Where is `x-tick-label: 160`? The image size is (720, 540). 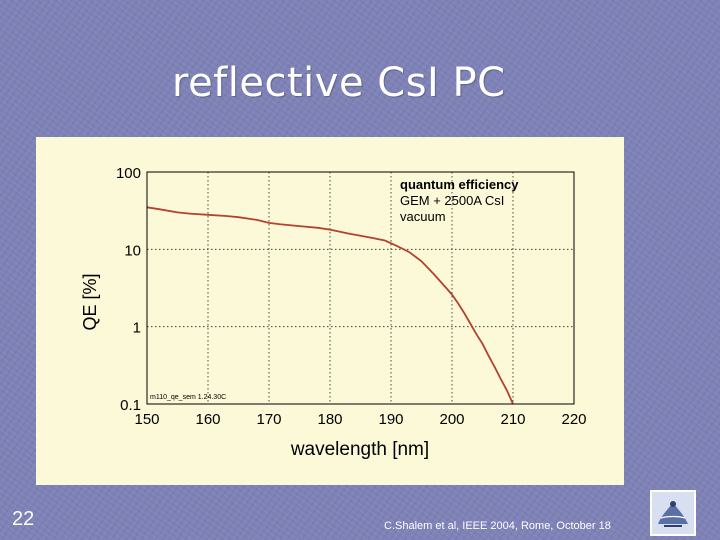
x-tick-label: 160 is located at coordinates (207, 419).